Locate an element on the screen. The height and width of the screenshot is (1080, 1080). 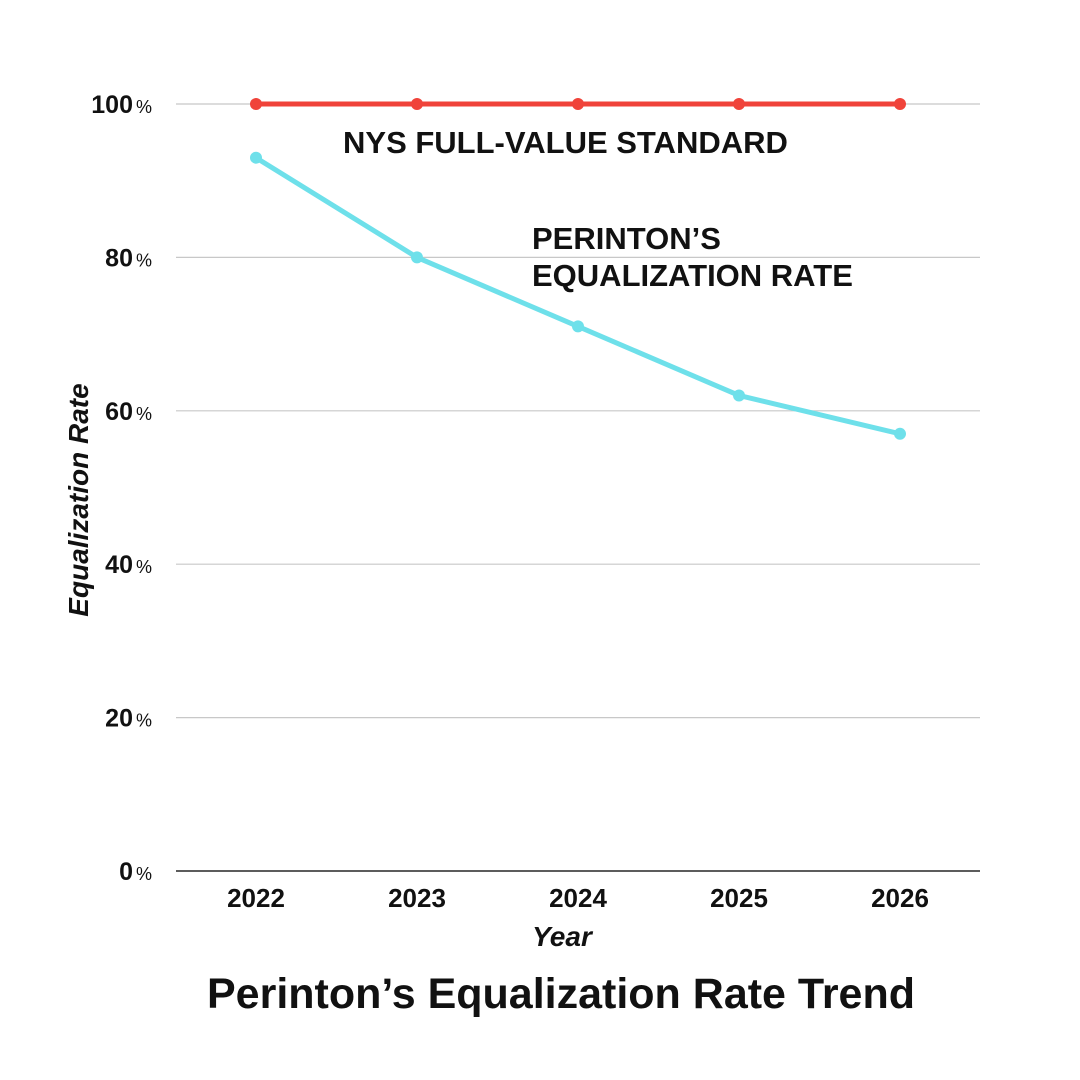
x-tick-label-2026: 2026 is located at coordinates (900, 898).